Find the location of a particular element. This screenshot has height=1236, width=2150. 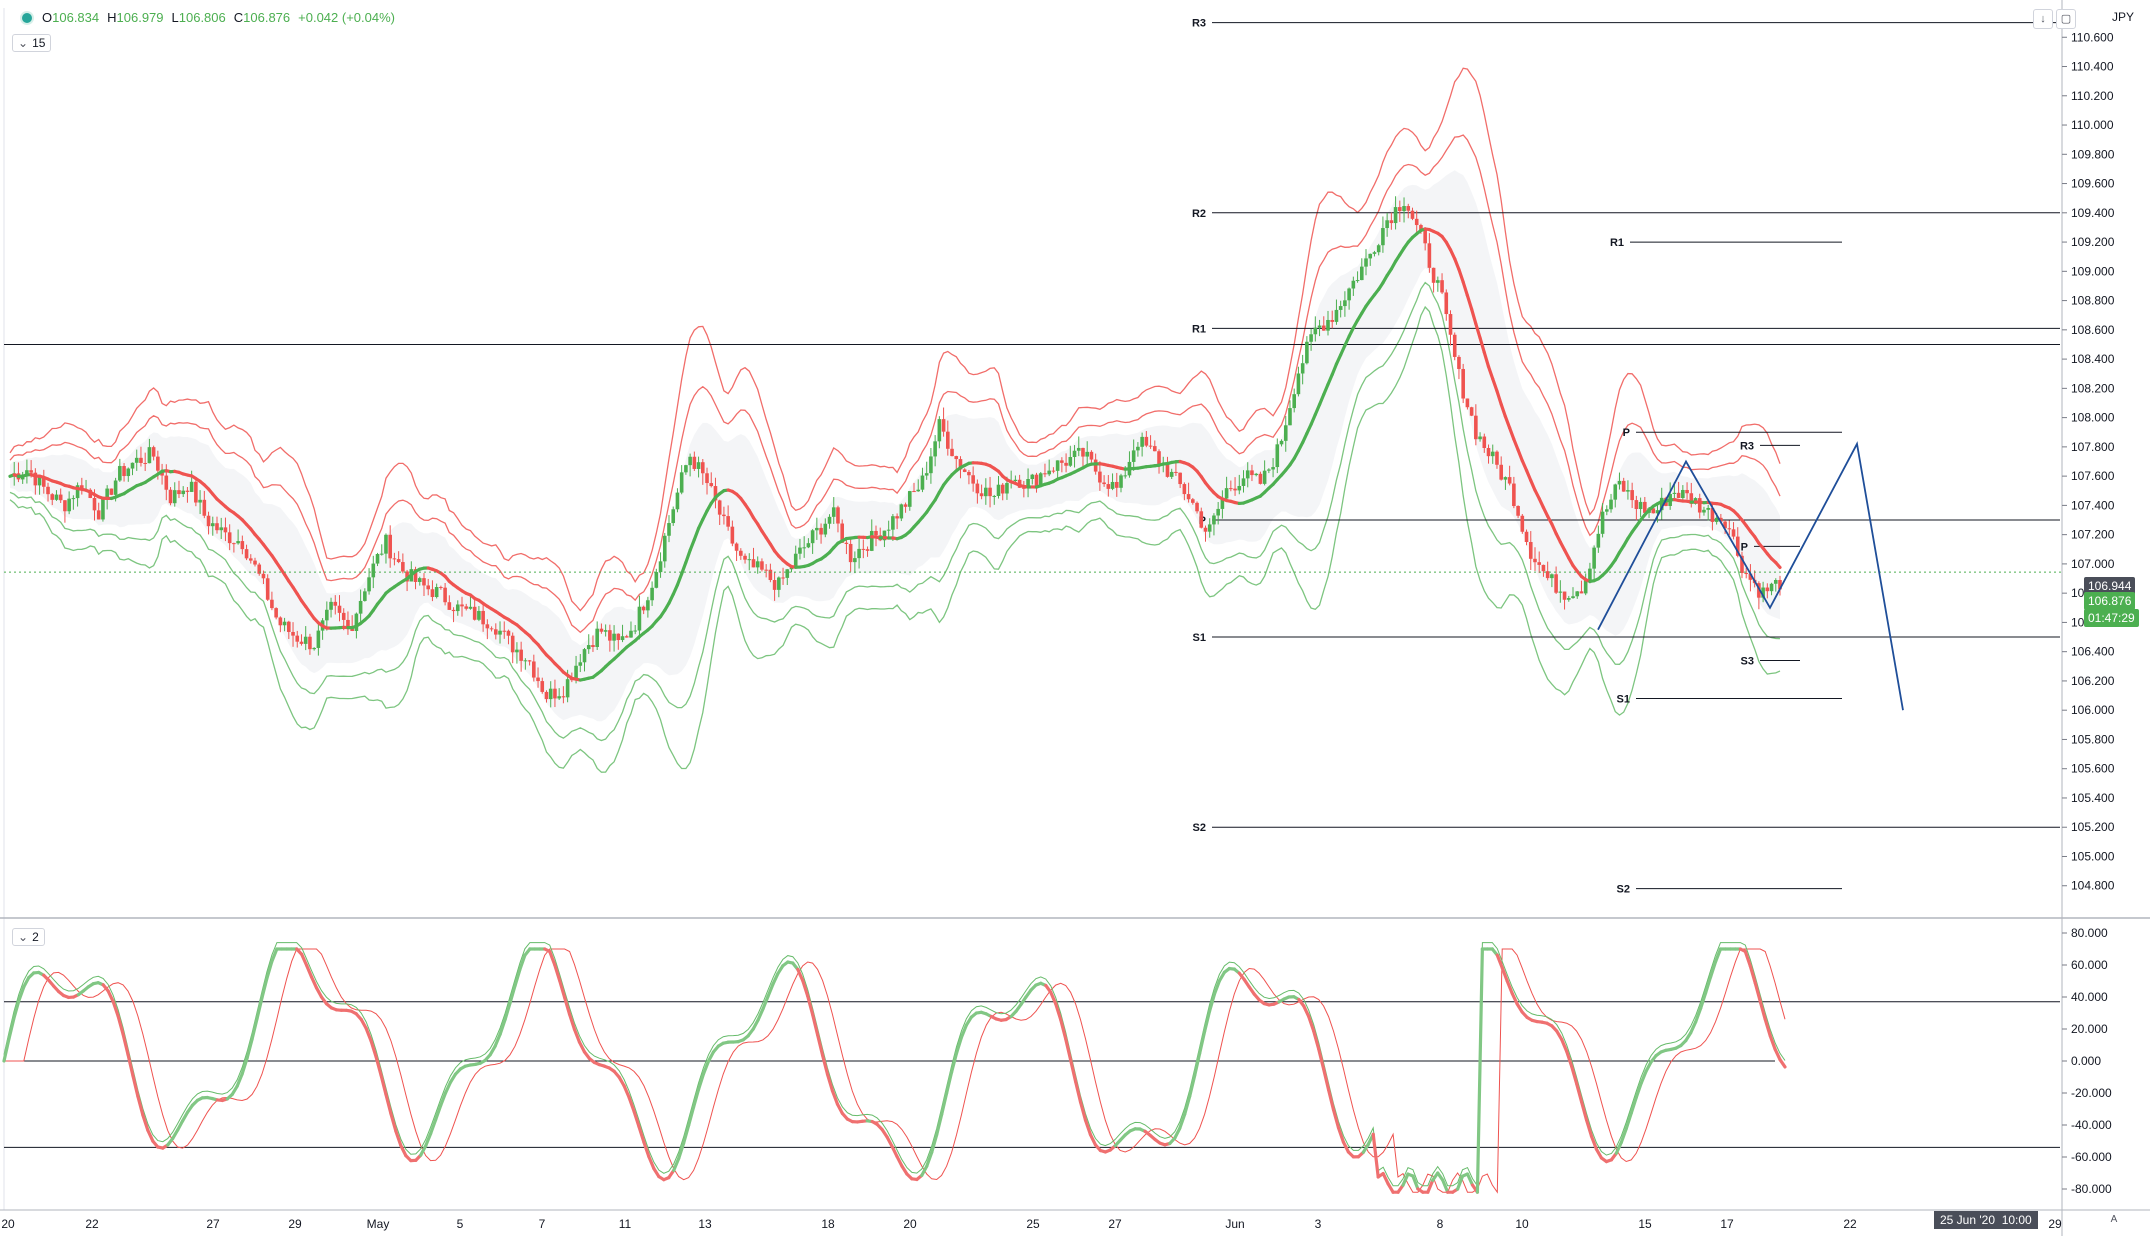

pivot-label: R3 is located at coordinates (1199, 24).